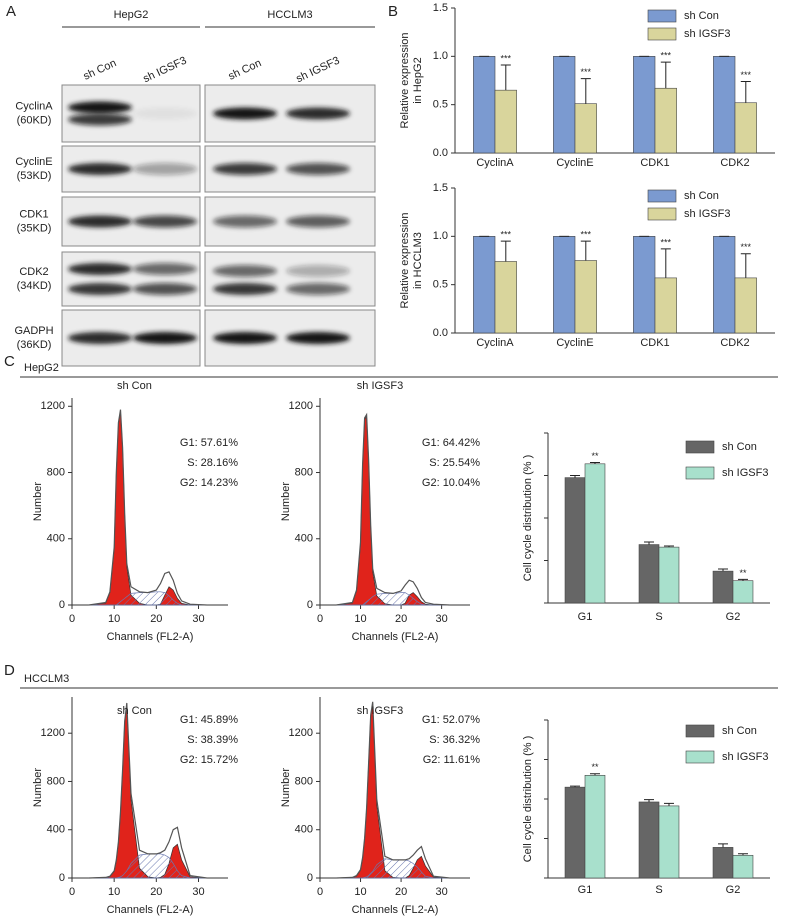 The width and height of the screenshot is (792, 924). What do you see at coordinates (56, 830) in the screenshot?
I see `y-tick-label: 400` at bounding box center [56, 830].